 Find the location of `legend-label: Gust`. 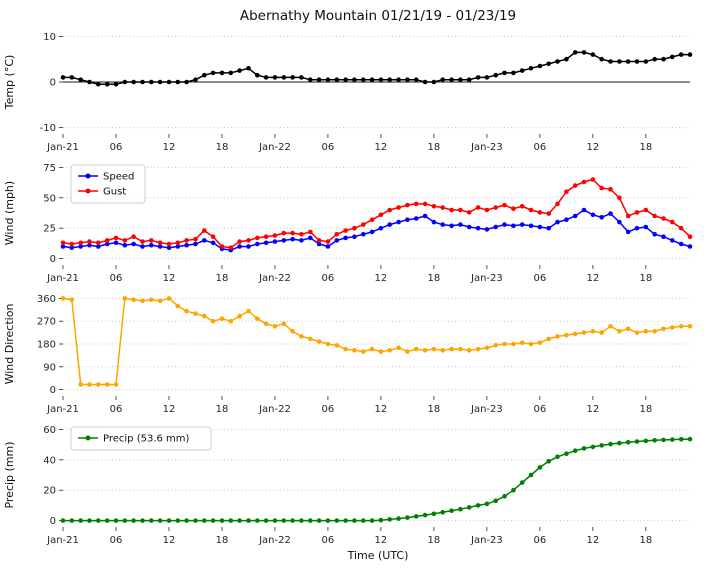

legend-label: Gust is located at coordinates (114, 192).